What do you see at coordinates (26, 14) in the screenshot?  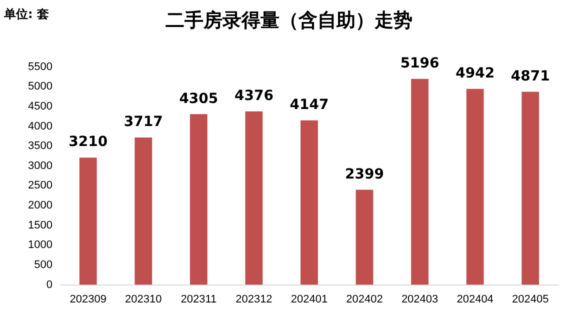 I see `text: 单位: 套` at bounding box center [26, 14].